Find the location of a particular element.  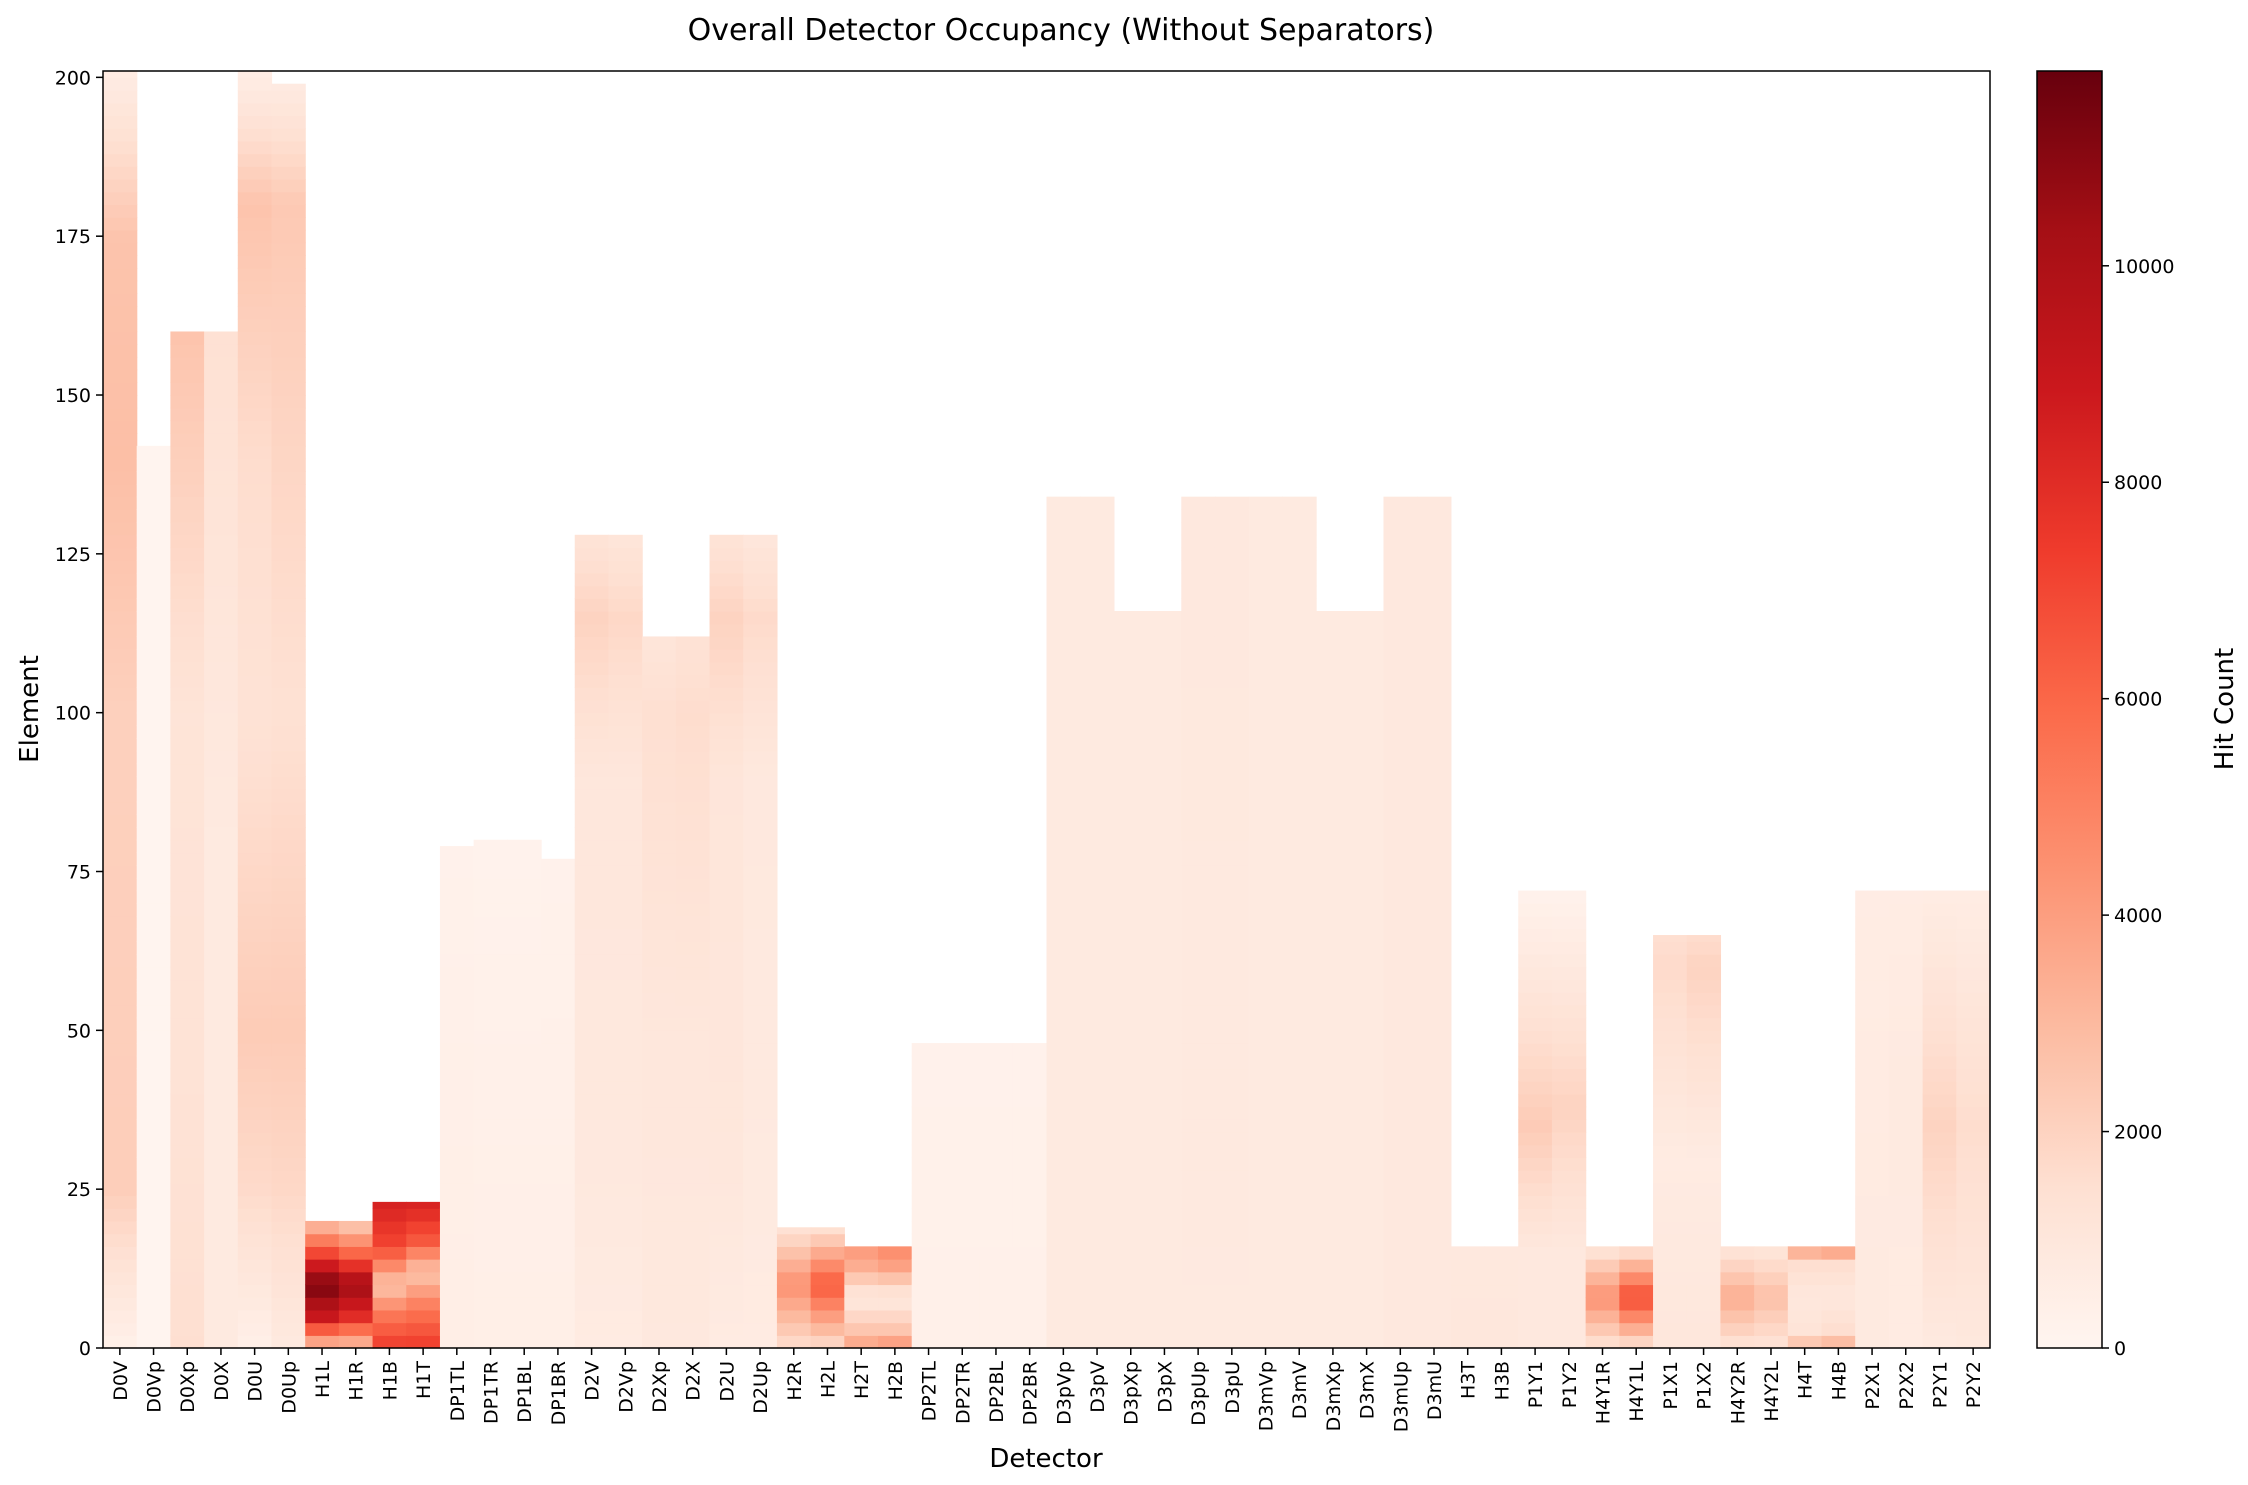

x-tick-label: D3pVp is located at coordinates (1064, 1393).